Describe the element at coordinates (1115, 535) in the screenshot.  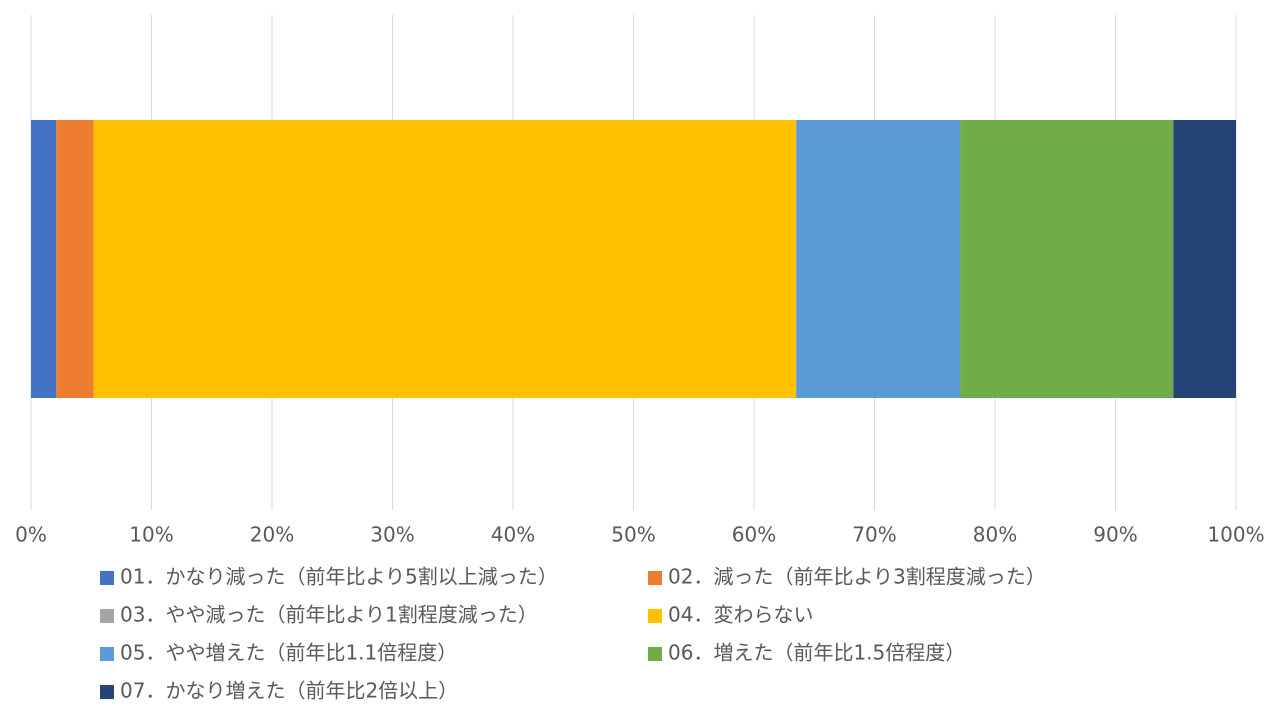
I see `x-tick-label: 90%` at that location.